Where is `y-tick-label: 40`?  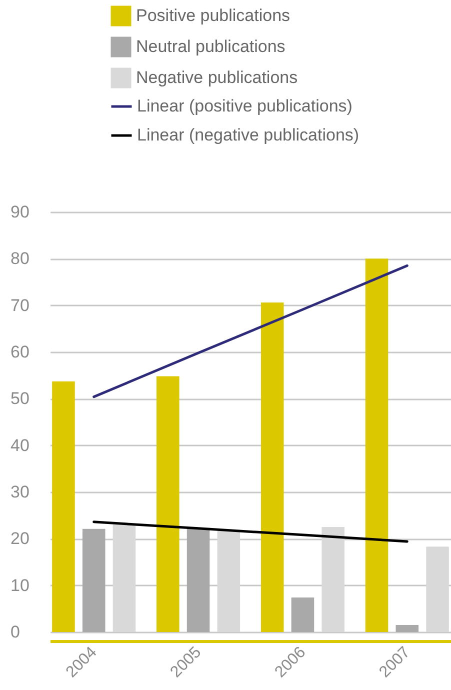
y-tick-label: 40 is located at coordinates (20, 445).